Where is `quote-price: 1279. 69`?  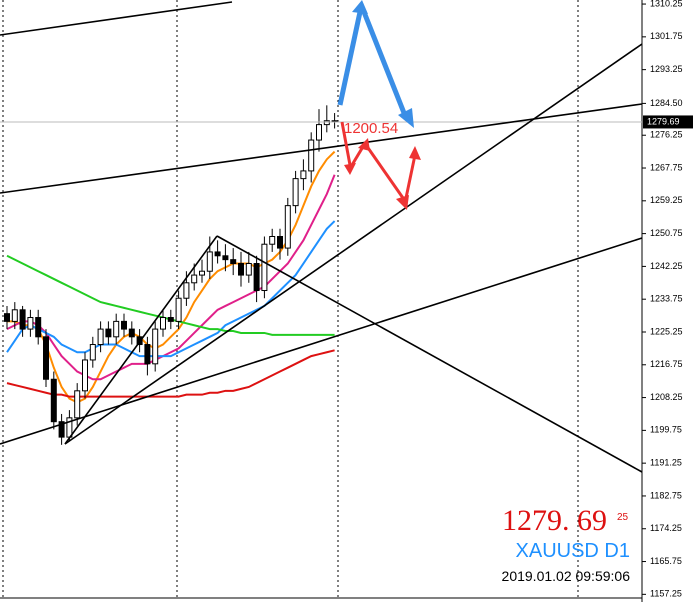 quote-price: 1279. 69 is located at coordinates (554, 520).